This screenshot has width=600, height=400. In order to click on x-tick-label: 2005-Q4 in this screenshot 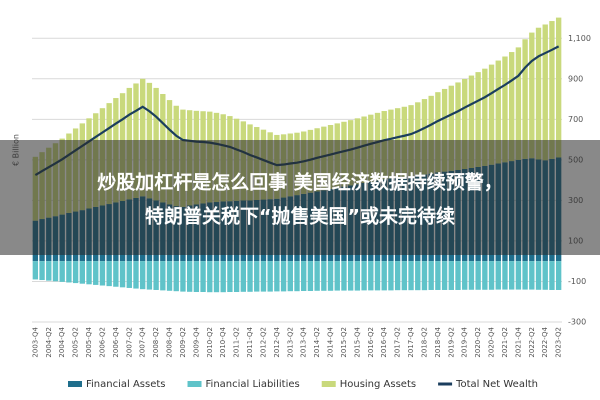, I will do `click(89, 341)`.